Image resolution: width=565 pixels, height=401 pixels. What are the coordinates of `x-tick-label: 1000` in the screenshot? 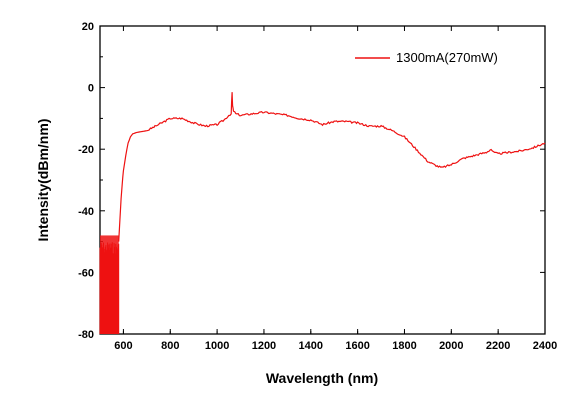 It's located at (217, 346).